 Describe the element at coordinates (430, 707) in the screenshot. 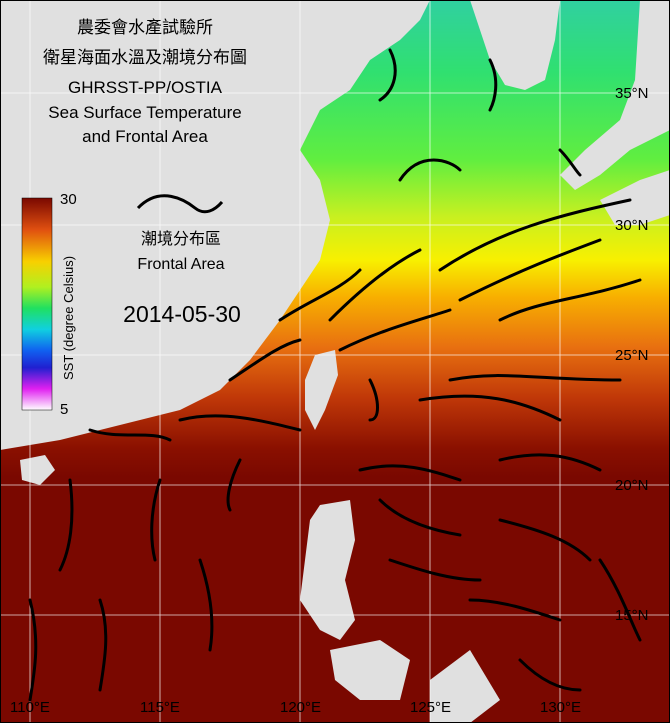

I see `lon-label: 125°E` at that location.